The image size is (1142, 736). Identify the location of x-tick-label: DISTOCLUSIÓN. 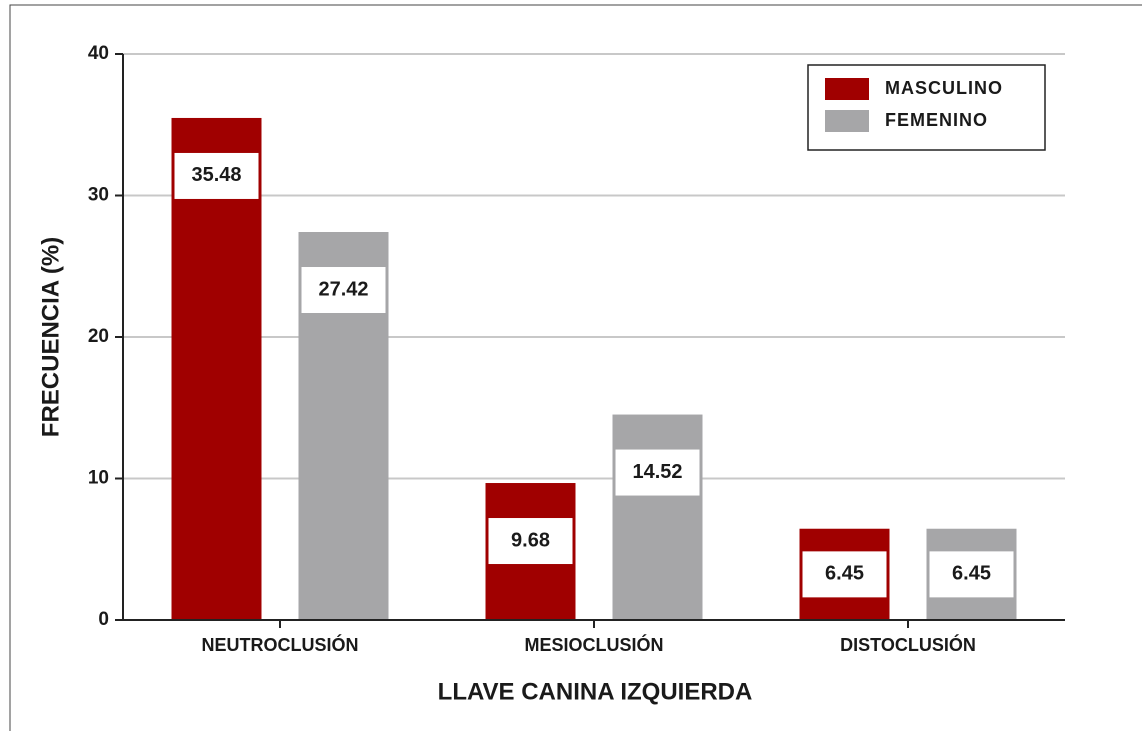
(908, 644).